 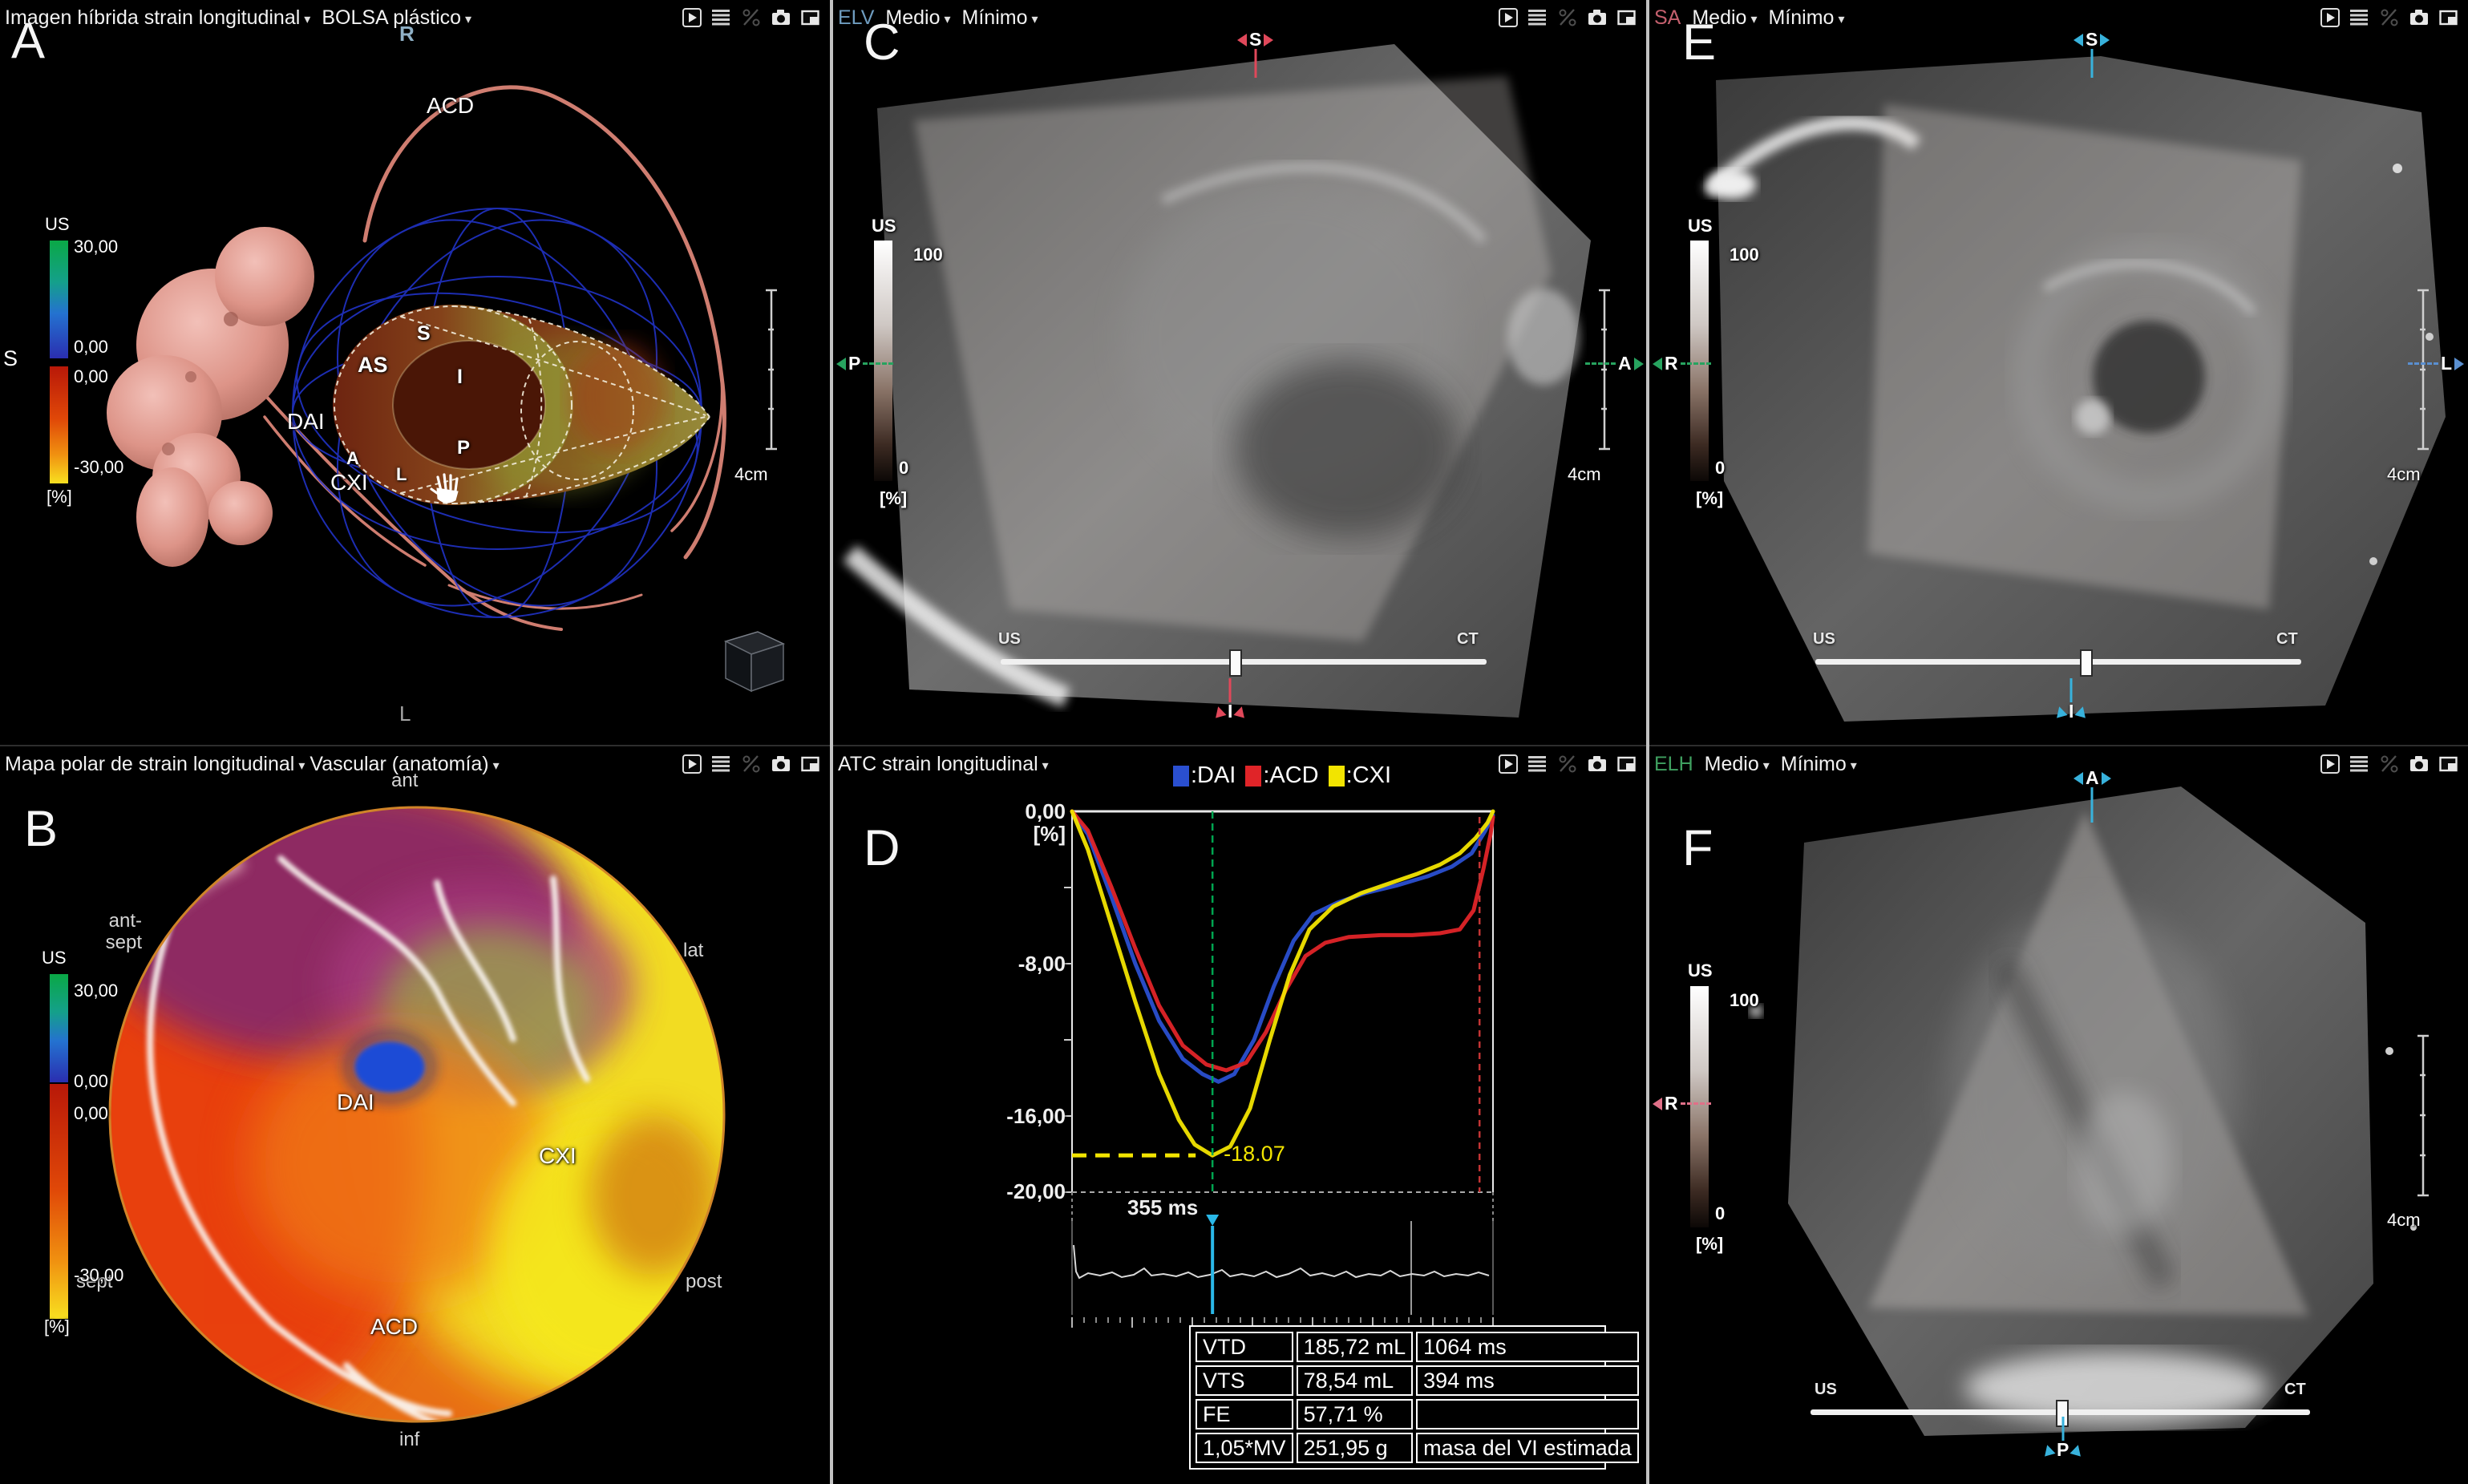 I want to click on panel-c-header: ELV Medio ▾ Mínimo ▾, so click(x=1239, y=16).